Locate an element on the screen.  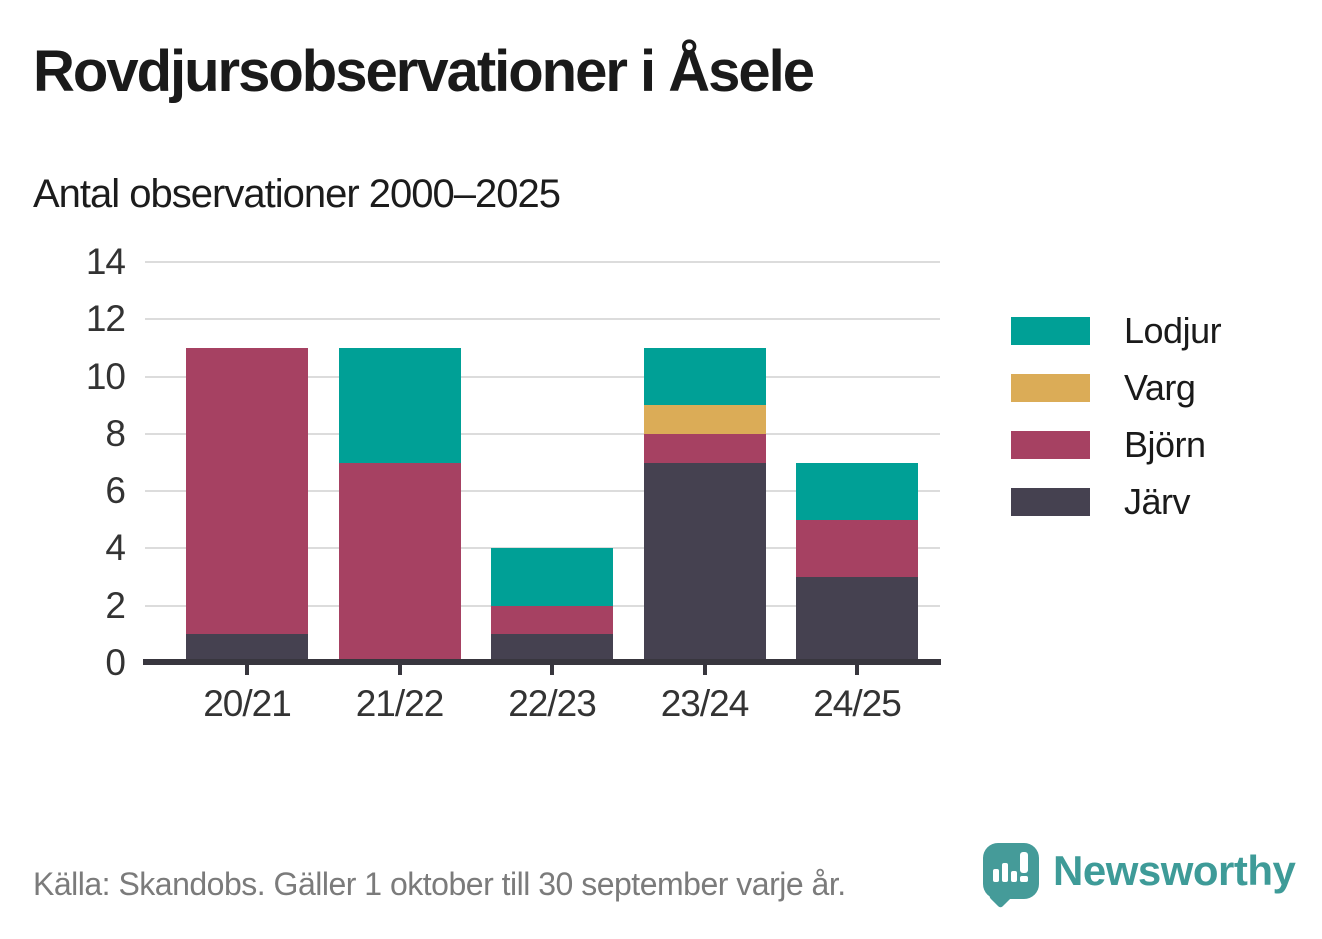
newsworthy-logo-icon is located at coordinates (1011, 871).